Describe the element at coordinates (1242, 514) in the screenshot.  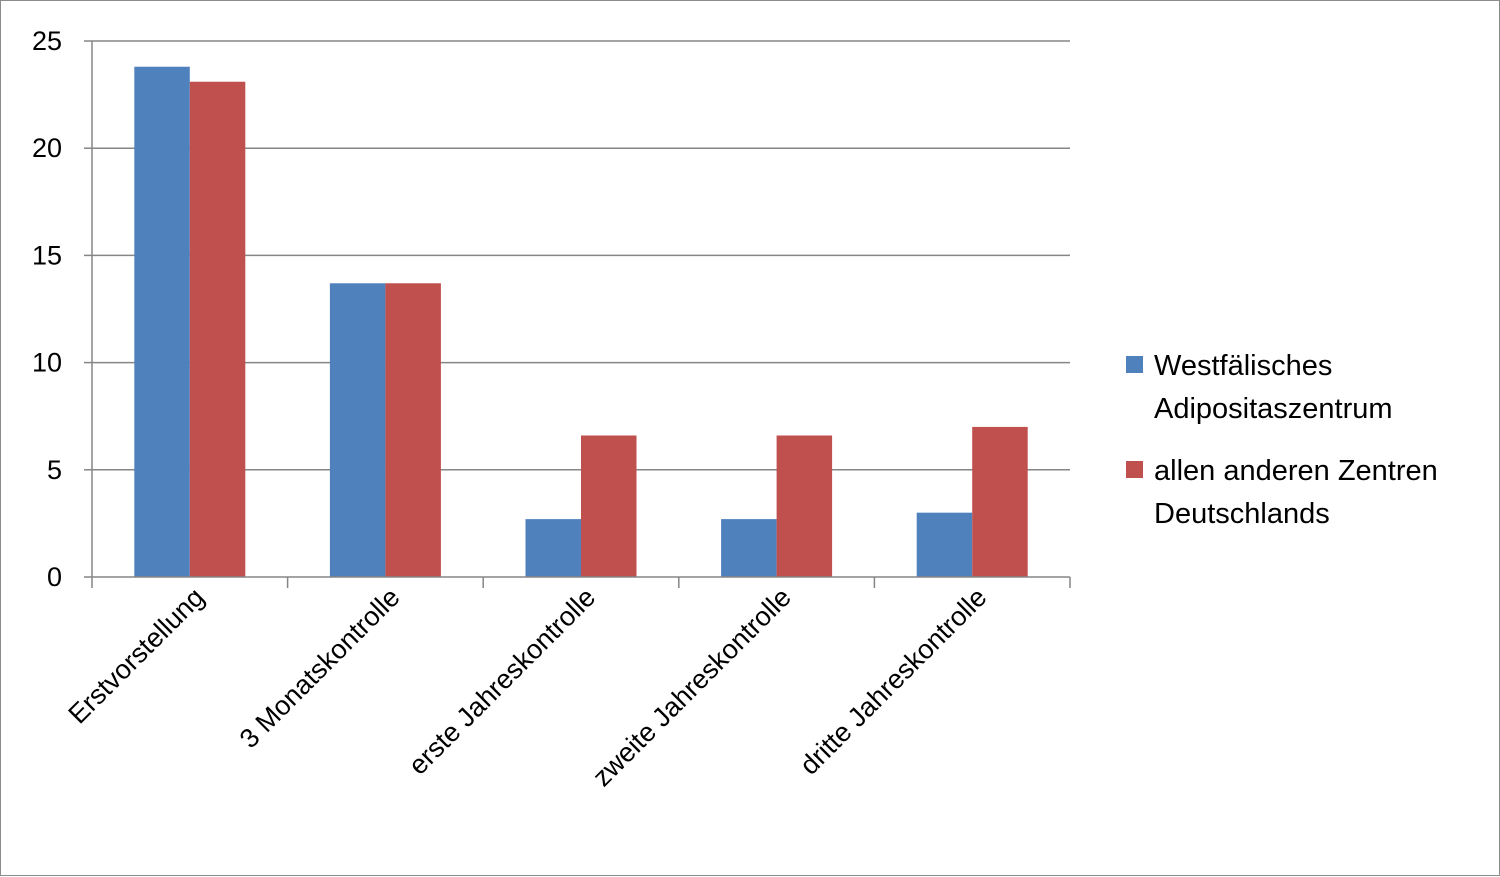
I see `legend-label: Deutschlands` at that location.